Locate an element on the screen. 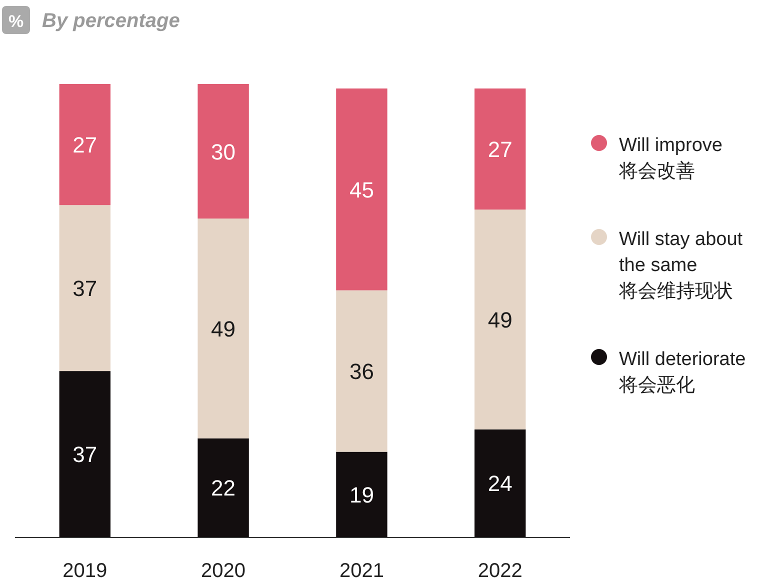  legend-label: Will improve 将会改善 is located at coordinates (670, 158).